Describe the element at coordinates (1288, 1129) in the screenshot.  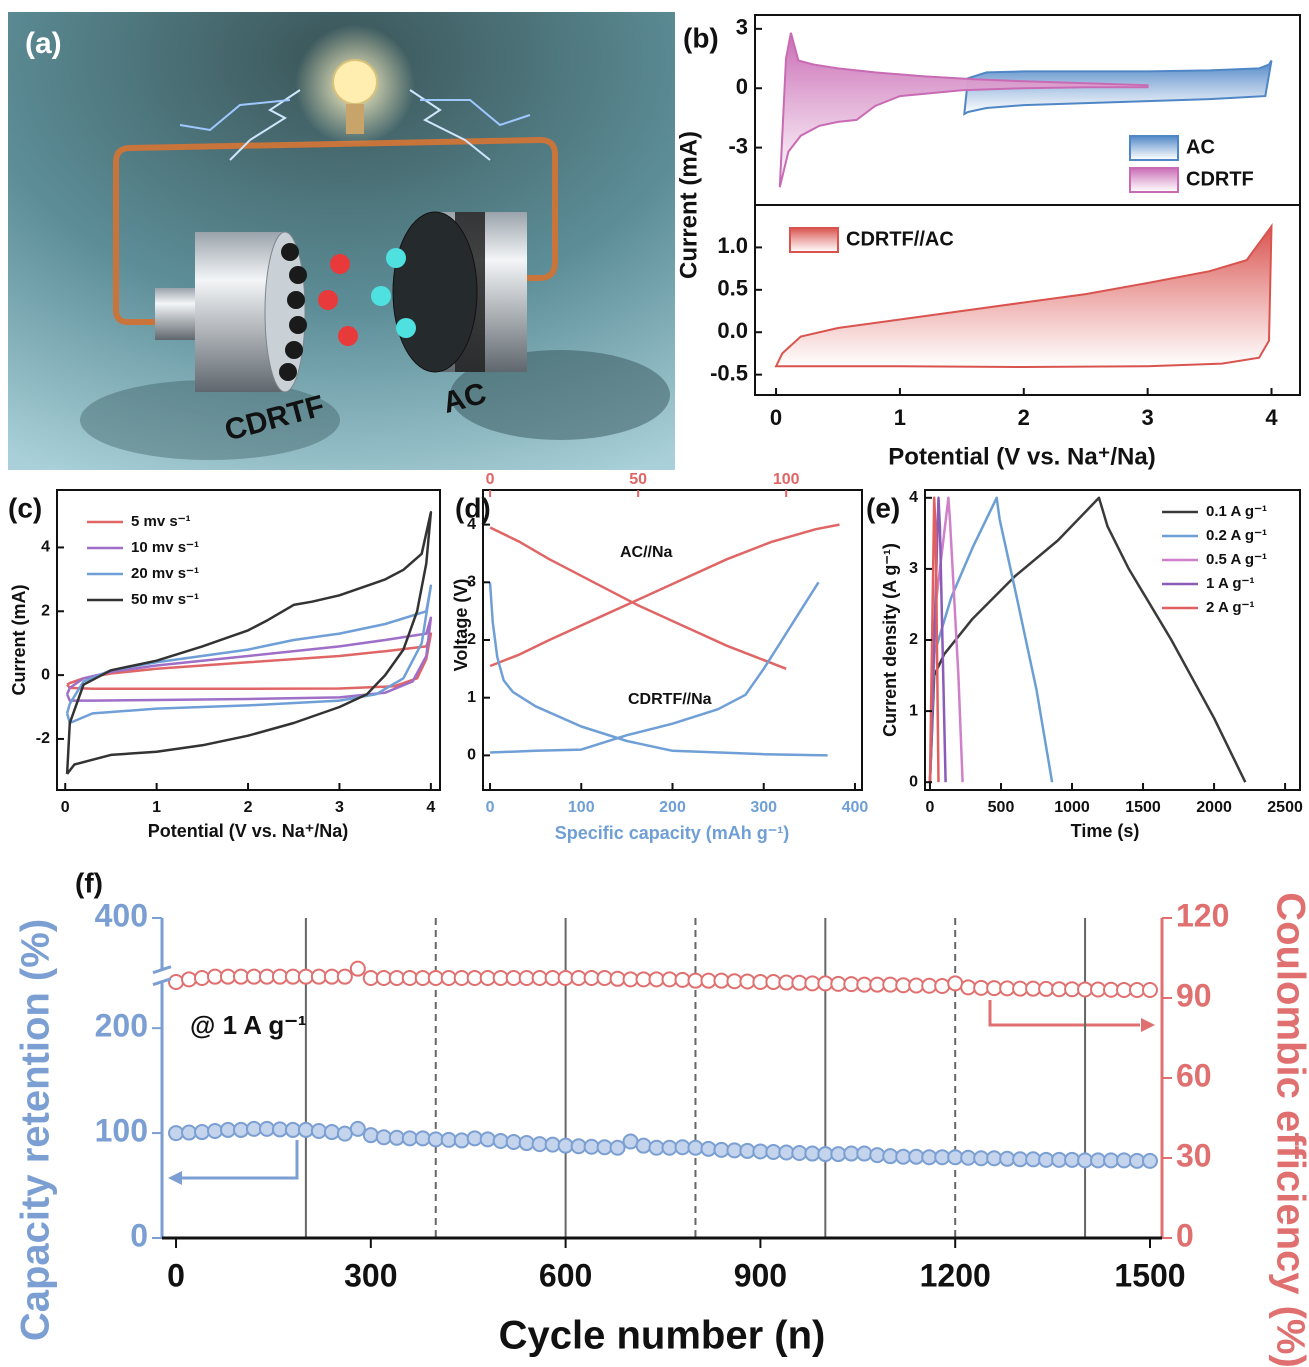
I see `y2-axis-label: Coulombic efficiency (%)` at that location.